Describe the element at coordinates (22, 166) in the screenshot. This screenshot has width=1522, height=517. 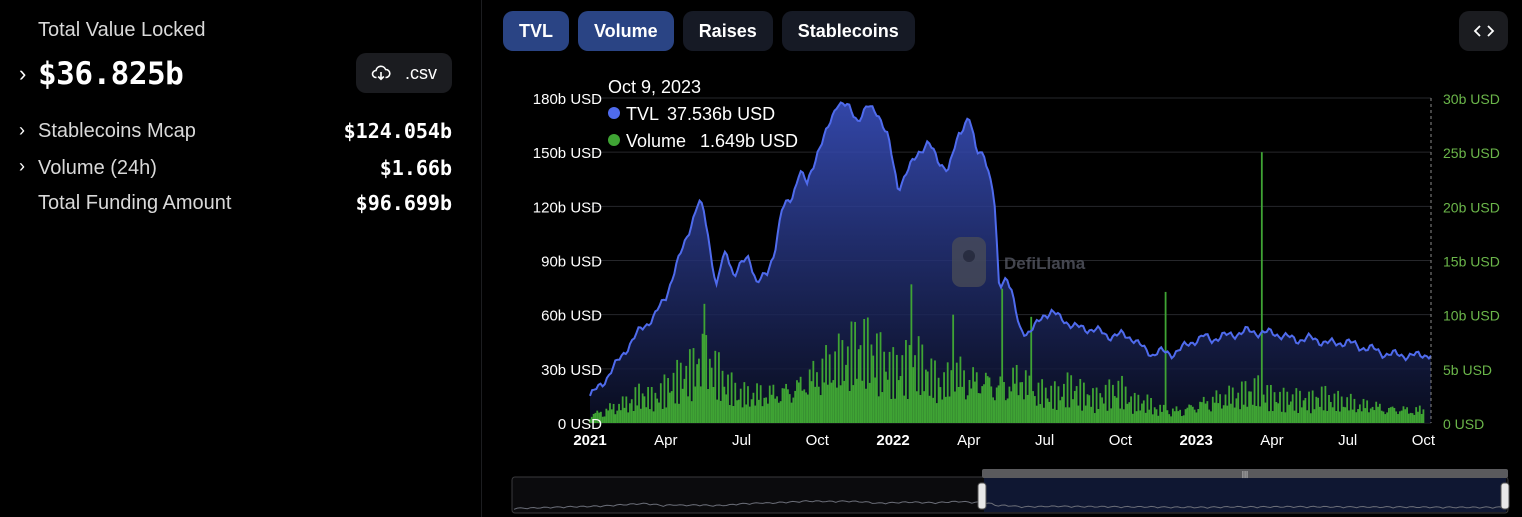
I see `volume-chevron-icon: ›` at that location.